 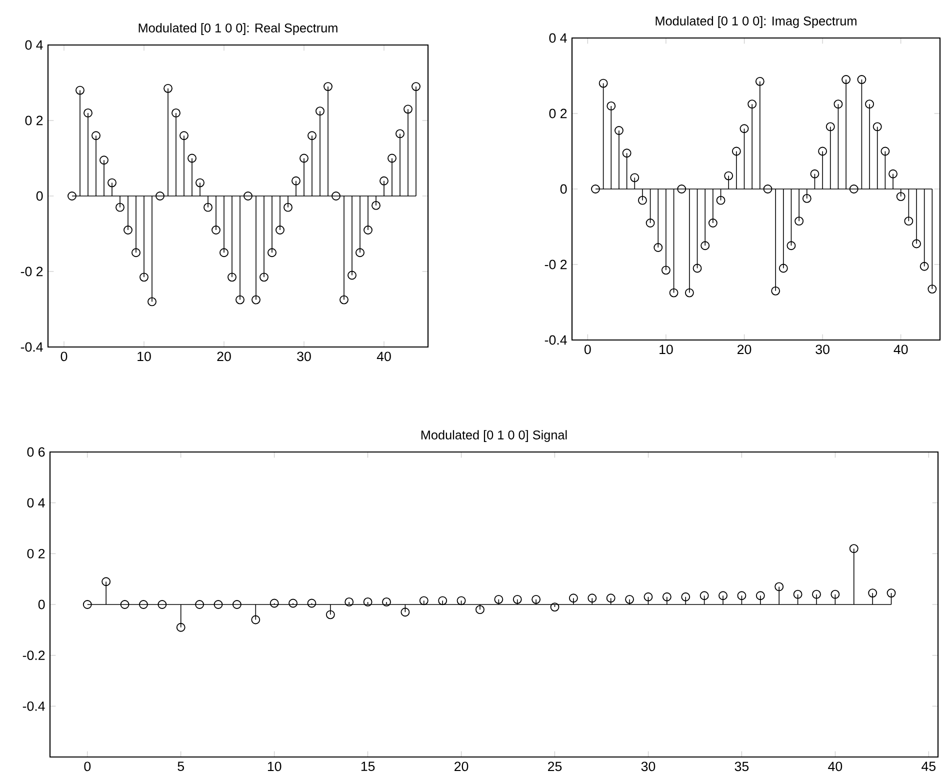 What do you see at coordinates (181, 767) in the screenshot?
I see `x-tick-label: 5` at bounding box center [181, 767].